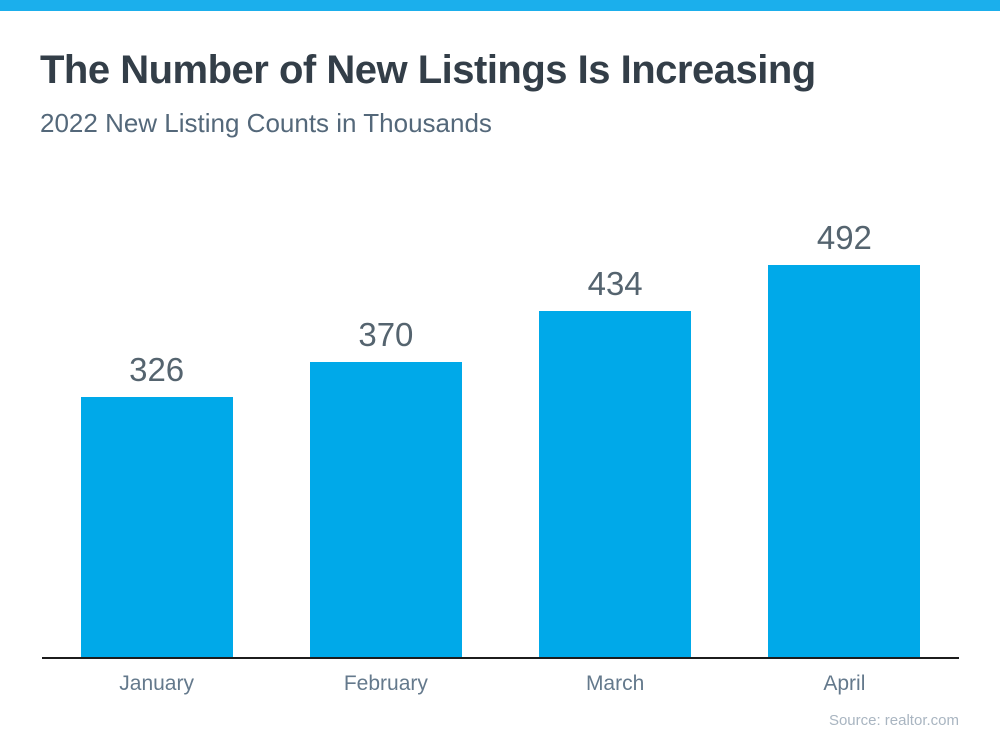 Image resolution: width=1000 pixels, height=750 pixels. Describe the element at coordinates (500, 5) in the screenshot. I see `top-accent-bar` at that location.